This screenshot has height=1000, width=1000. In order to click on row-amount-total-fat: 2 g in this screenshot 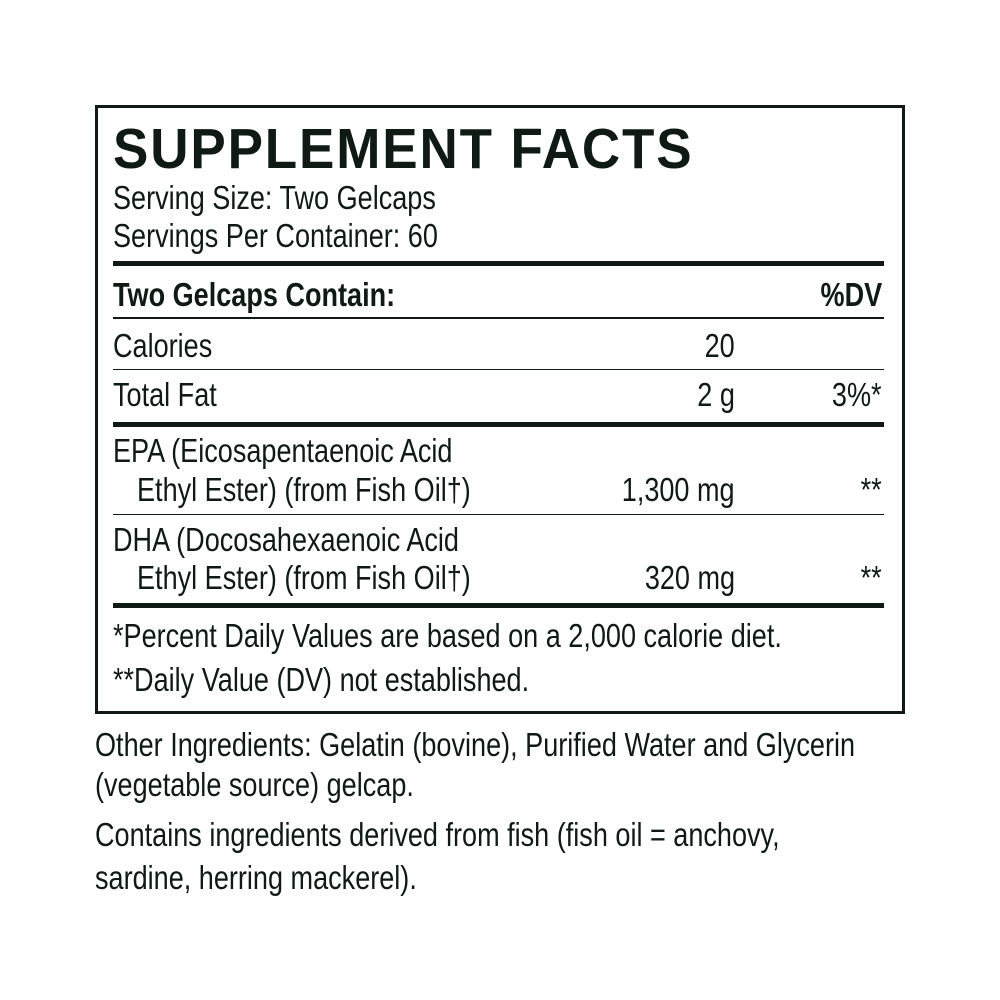, I will do `click(716, 394)`.